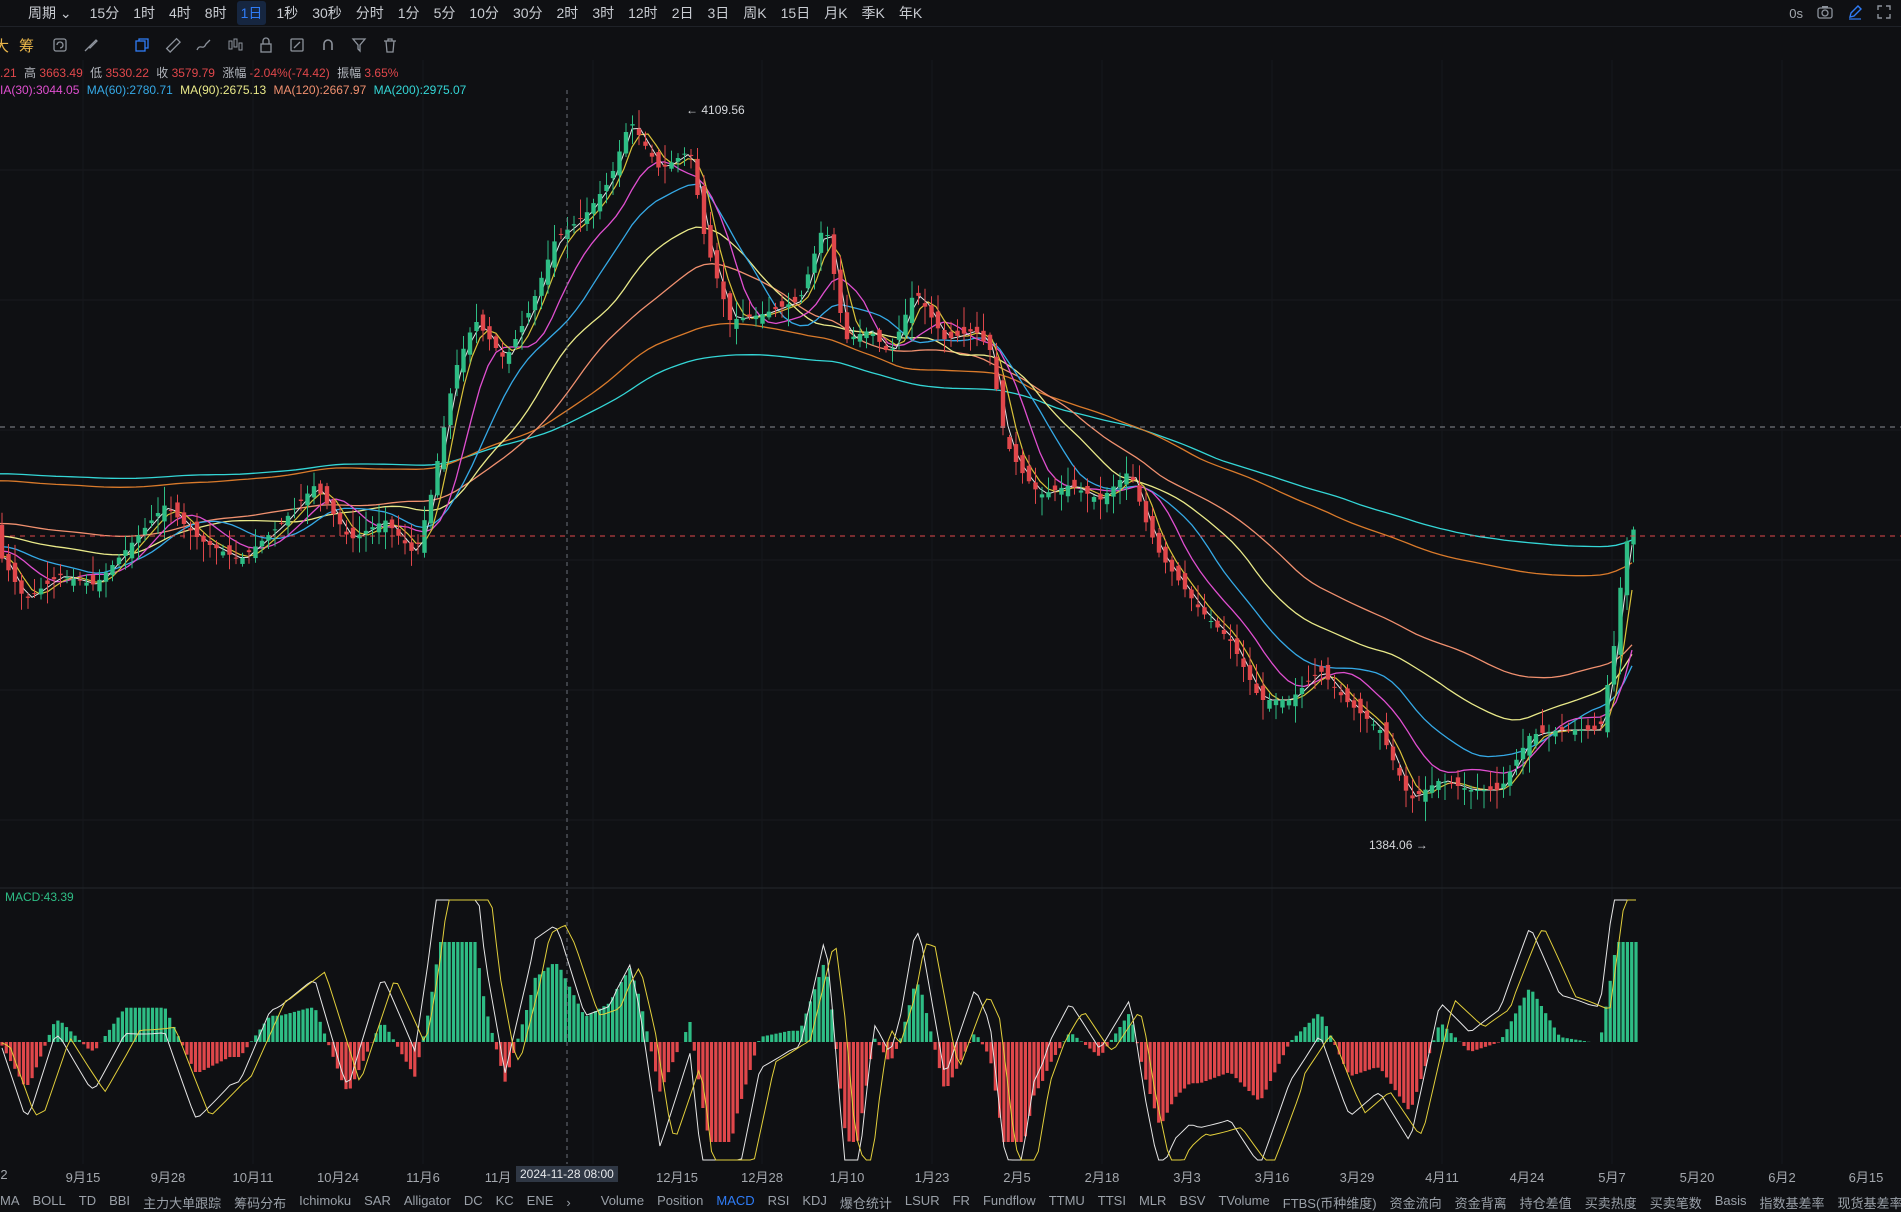 The image size is (1901, 1212). Describe the element at coordinates (10, 1200) in the screenshot. I see `main-indicator-0: MA` at that location.